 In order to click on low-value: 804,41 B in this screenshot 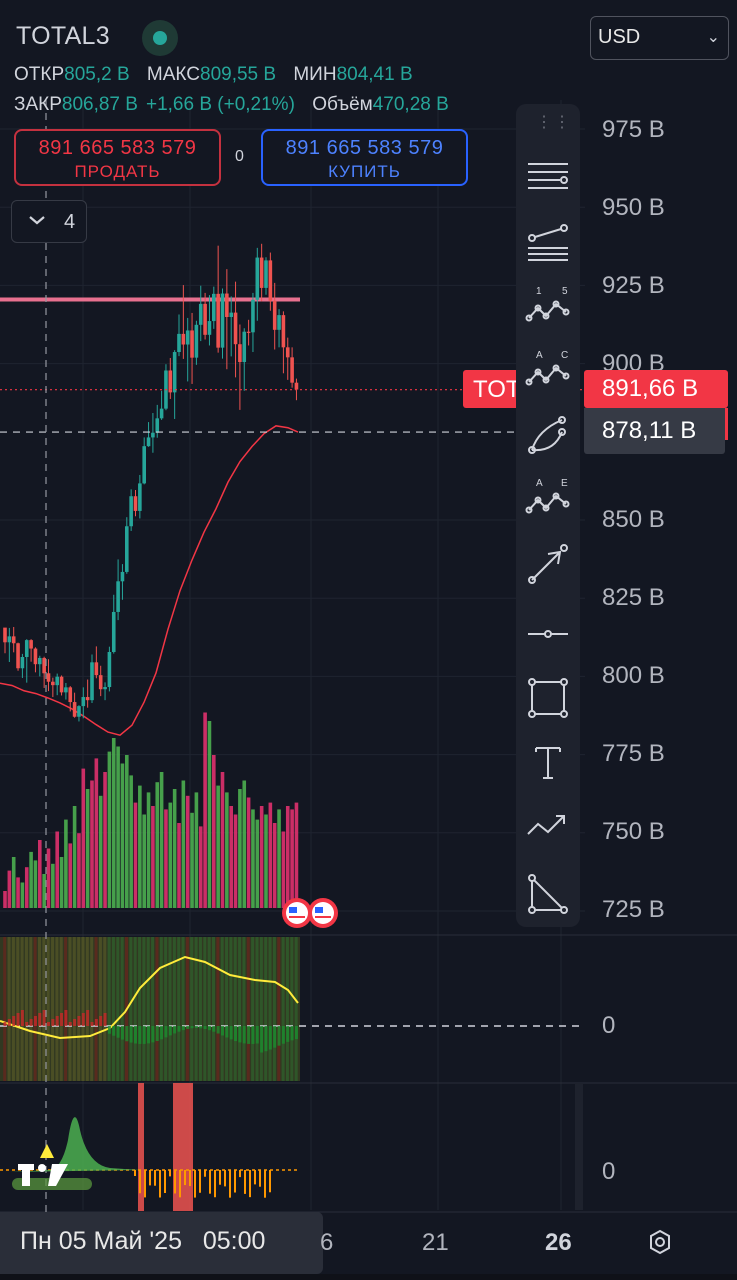, I will do `click(374, 74)`.